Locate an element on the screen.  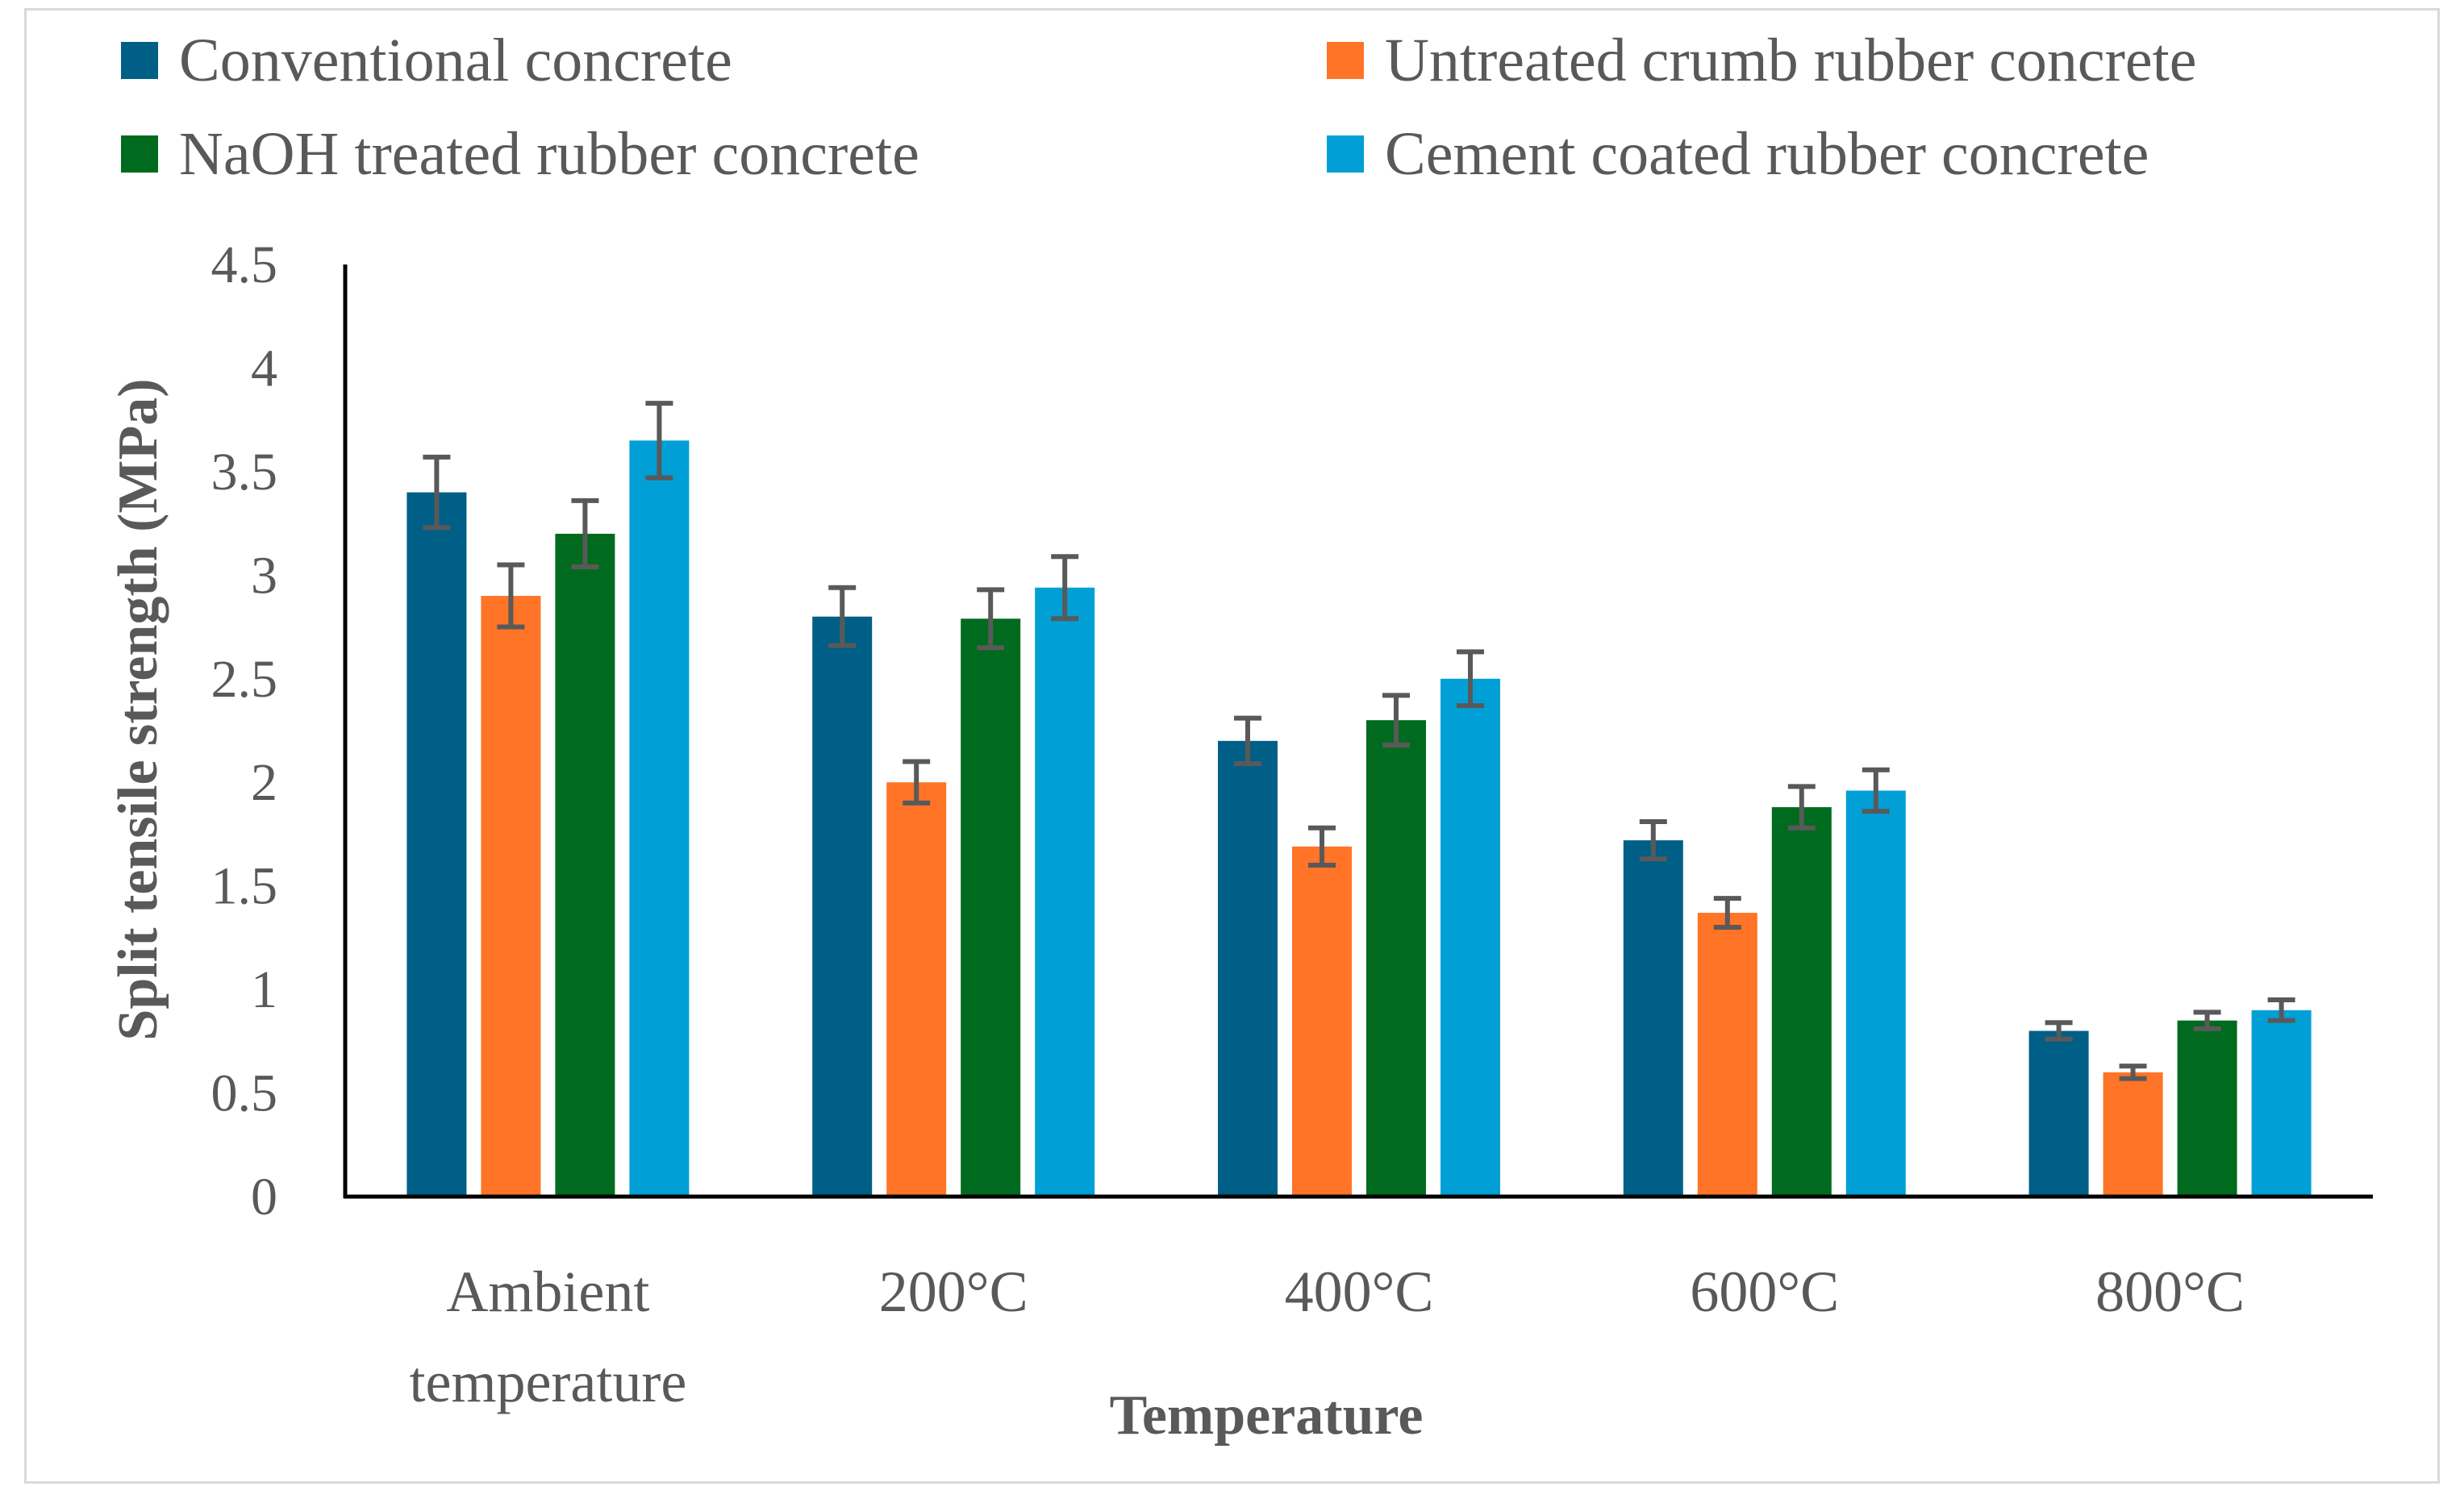
y-axis-ticks: 0 0.5 1 1.5 2 2.5 3 3.5 4 4.5 is located at coordinates (245, 730).